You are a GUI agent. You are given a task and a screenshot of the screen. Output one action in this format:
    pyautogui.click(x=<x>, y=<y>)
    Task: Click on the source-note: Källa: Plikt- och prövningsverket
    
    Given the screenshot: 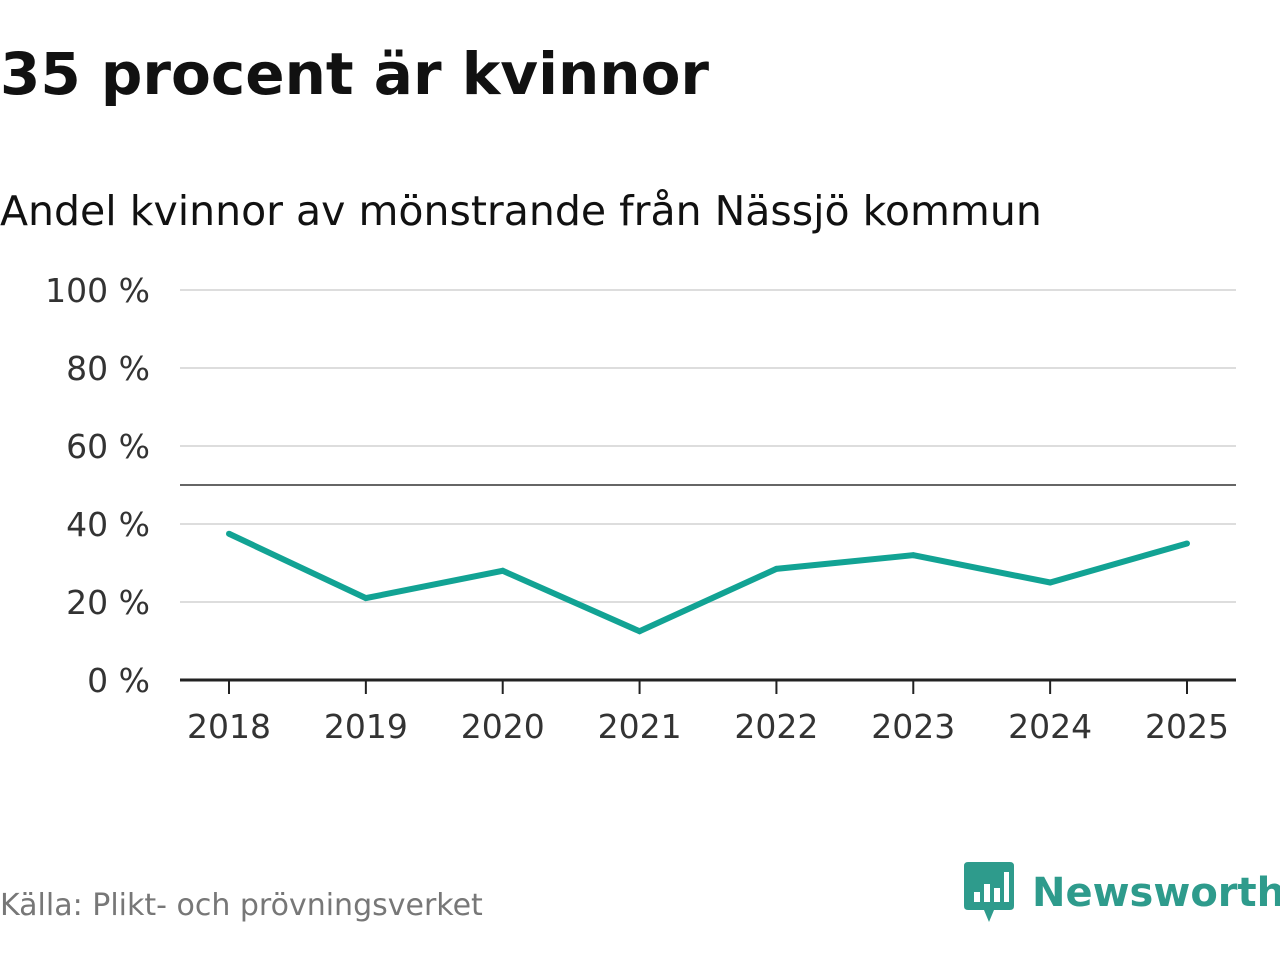 What is the action you would take?
    pyautogui.click(x=241, y=905)
    